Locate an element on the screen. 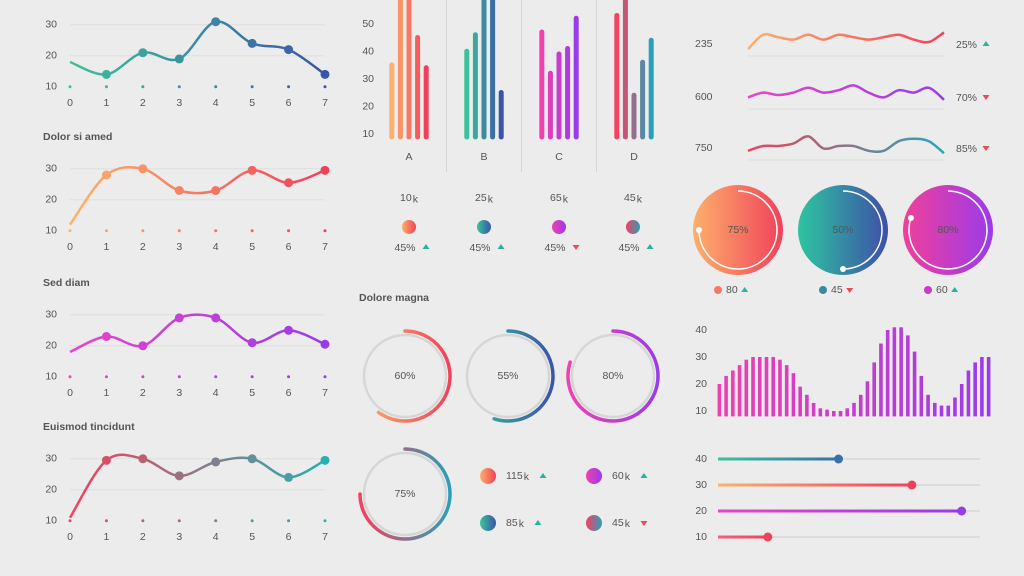  stat-dot is located at coordinates (594, 476).